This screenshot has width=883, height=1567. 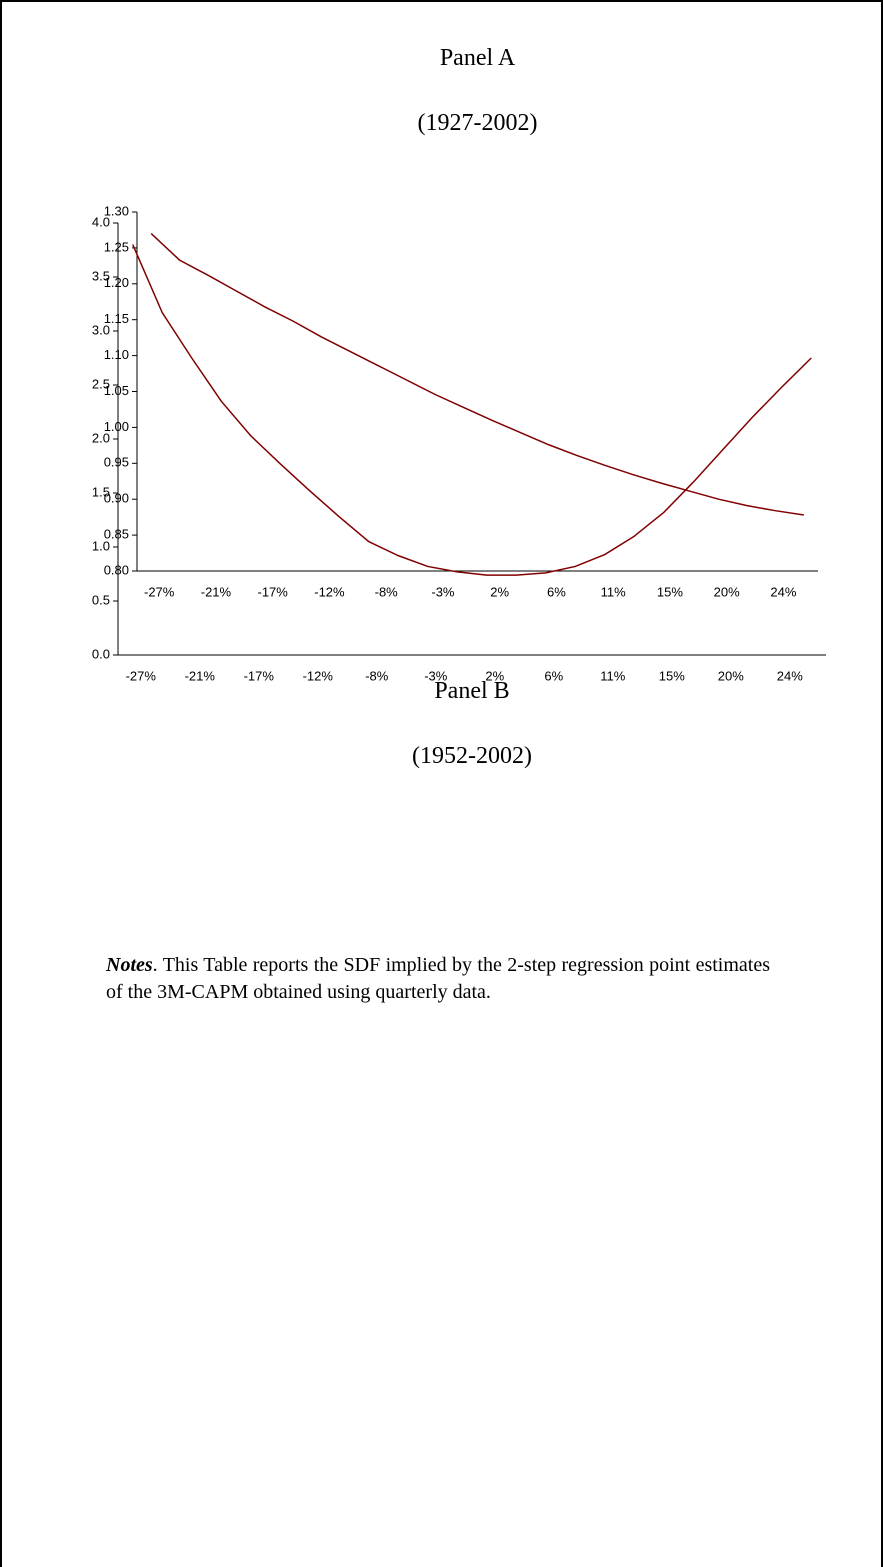 What do you see at coordinates (101, 221) in the screenshot?
I see `y-tick-label: 4.0` at bounding box center [101, 221].